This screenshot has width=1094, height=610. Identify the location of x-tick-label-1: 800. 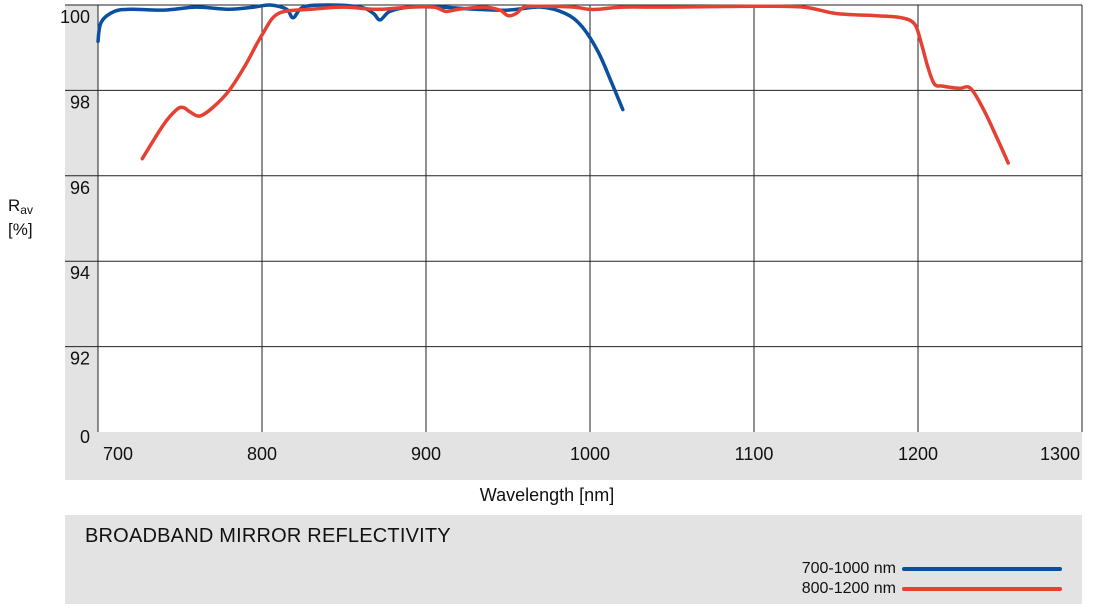
(262, 454).